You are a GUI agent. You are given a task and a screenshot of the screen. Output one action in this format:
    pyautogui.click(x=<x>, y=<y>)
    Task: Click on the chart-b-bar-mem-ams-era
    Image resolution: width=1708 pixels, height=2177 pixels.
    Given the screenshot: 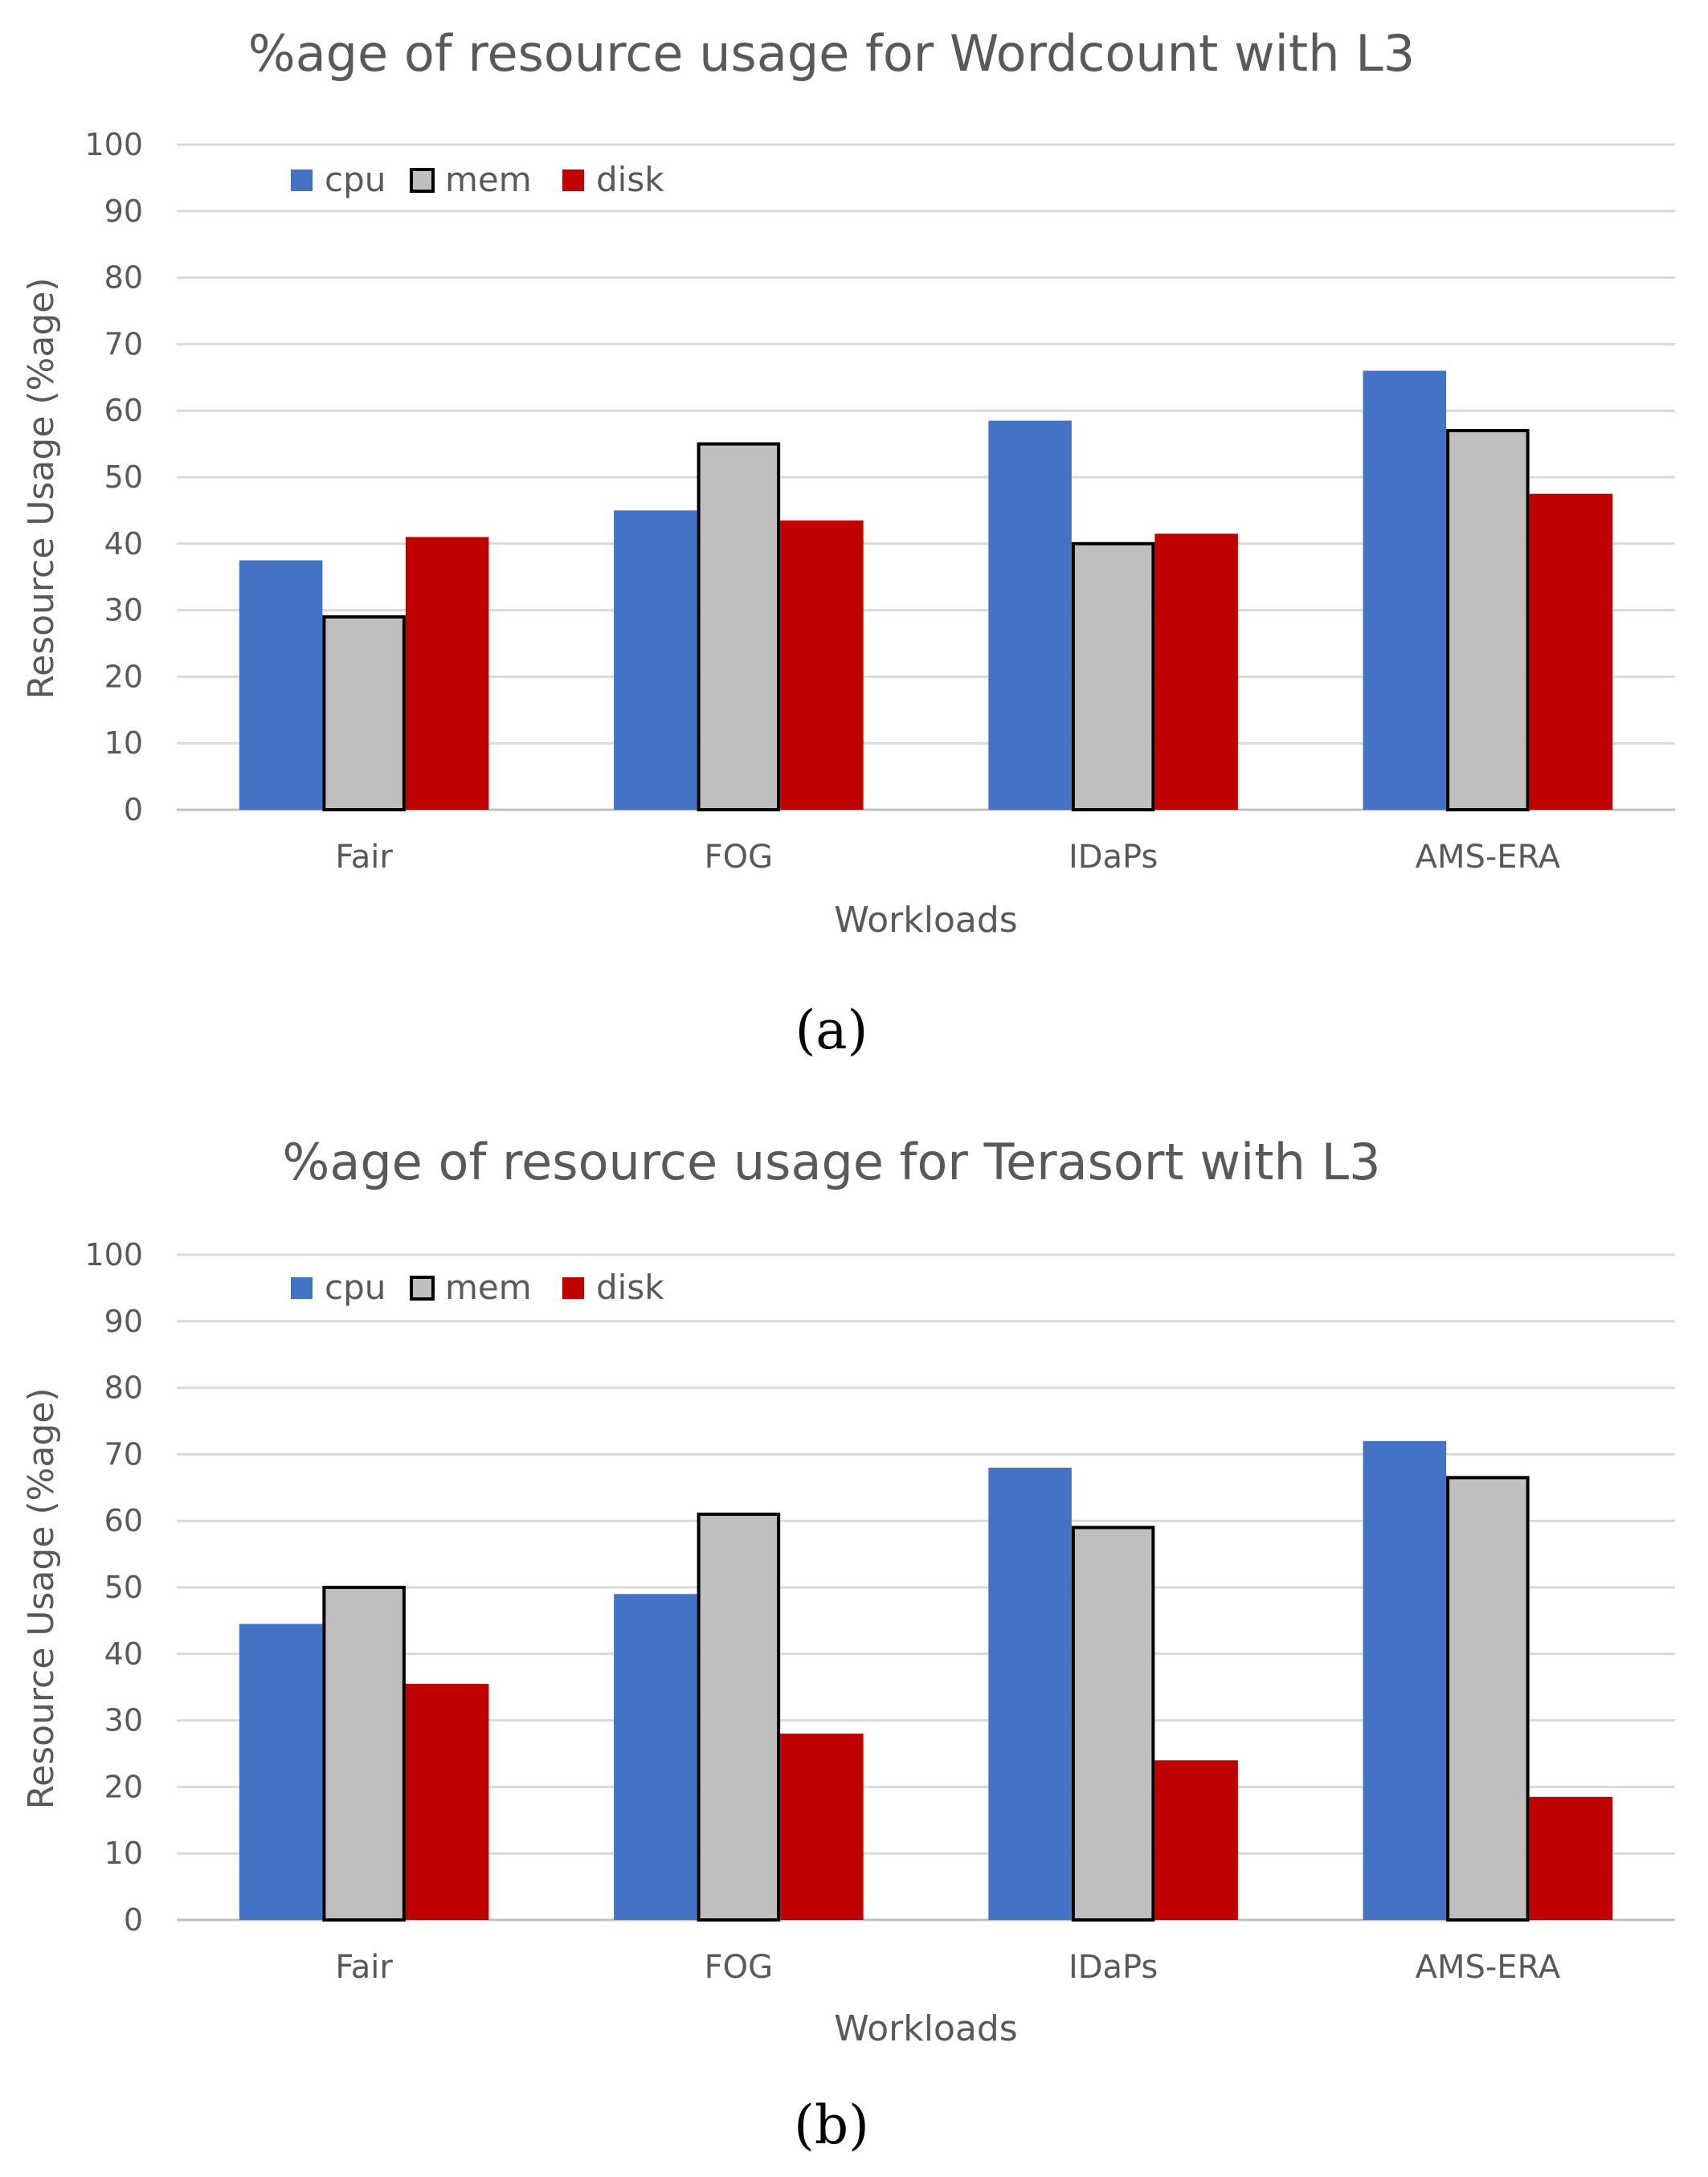 What is the action you would take?
    pyautogui.click(x=1488, y=1699)
    